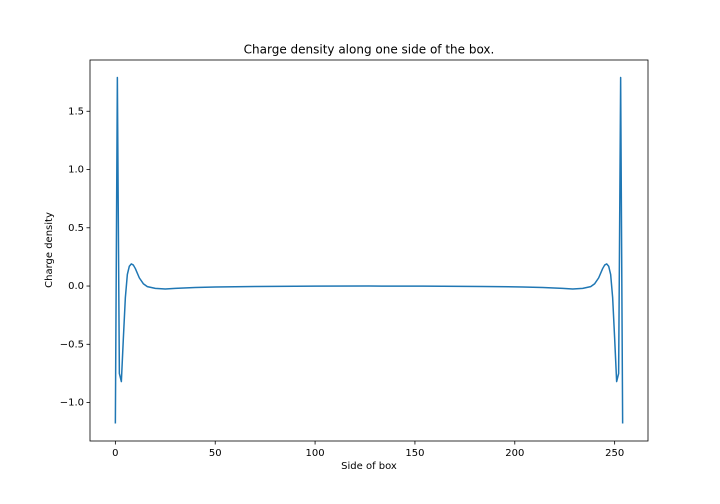 Image resolution: width=720 pixels, height=504 pixels. Describe the element at coordinates (115, 453) in the screenshot. I see `x-tick-label: 0` at that location.